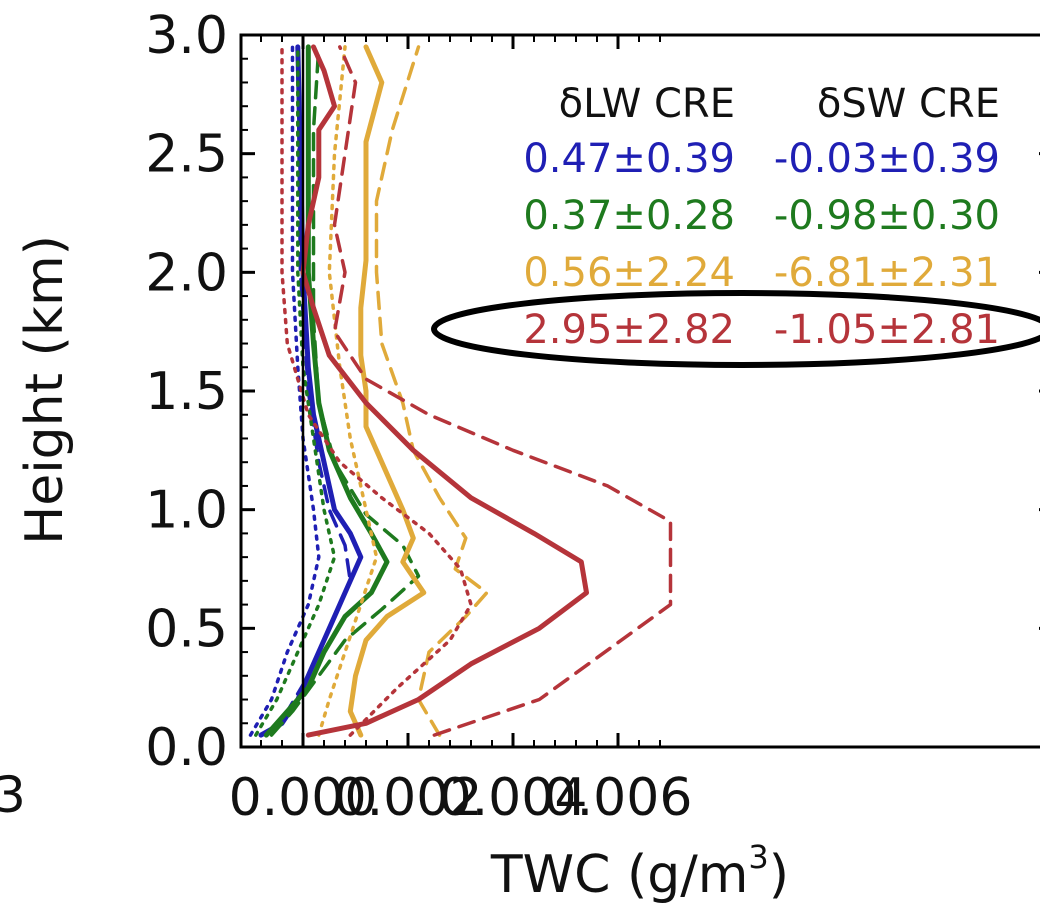 Image resolution: width=1040 pixels, height=908 pixels. Describe the element at coordinates (735, 329) in the screenshot. I see `highlight-ellipse` at that location.